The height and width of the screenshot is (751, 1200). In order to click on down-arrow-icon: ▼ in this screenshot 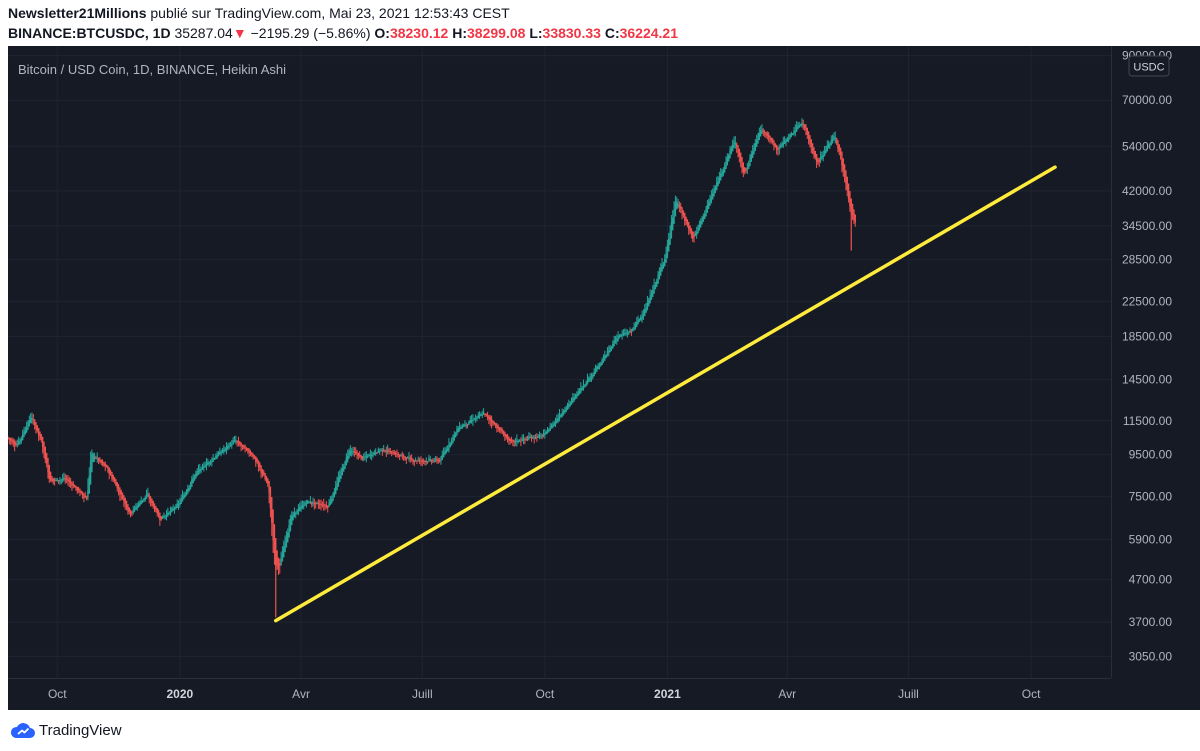, I will do `click(239, 33)`.